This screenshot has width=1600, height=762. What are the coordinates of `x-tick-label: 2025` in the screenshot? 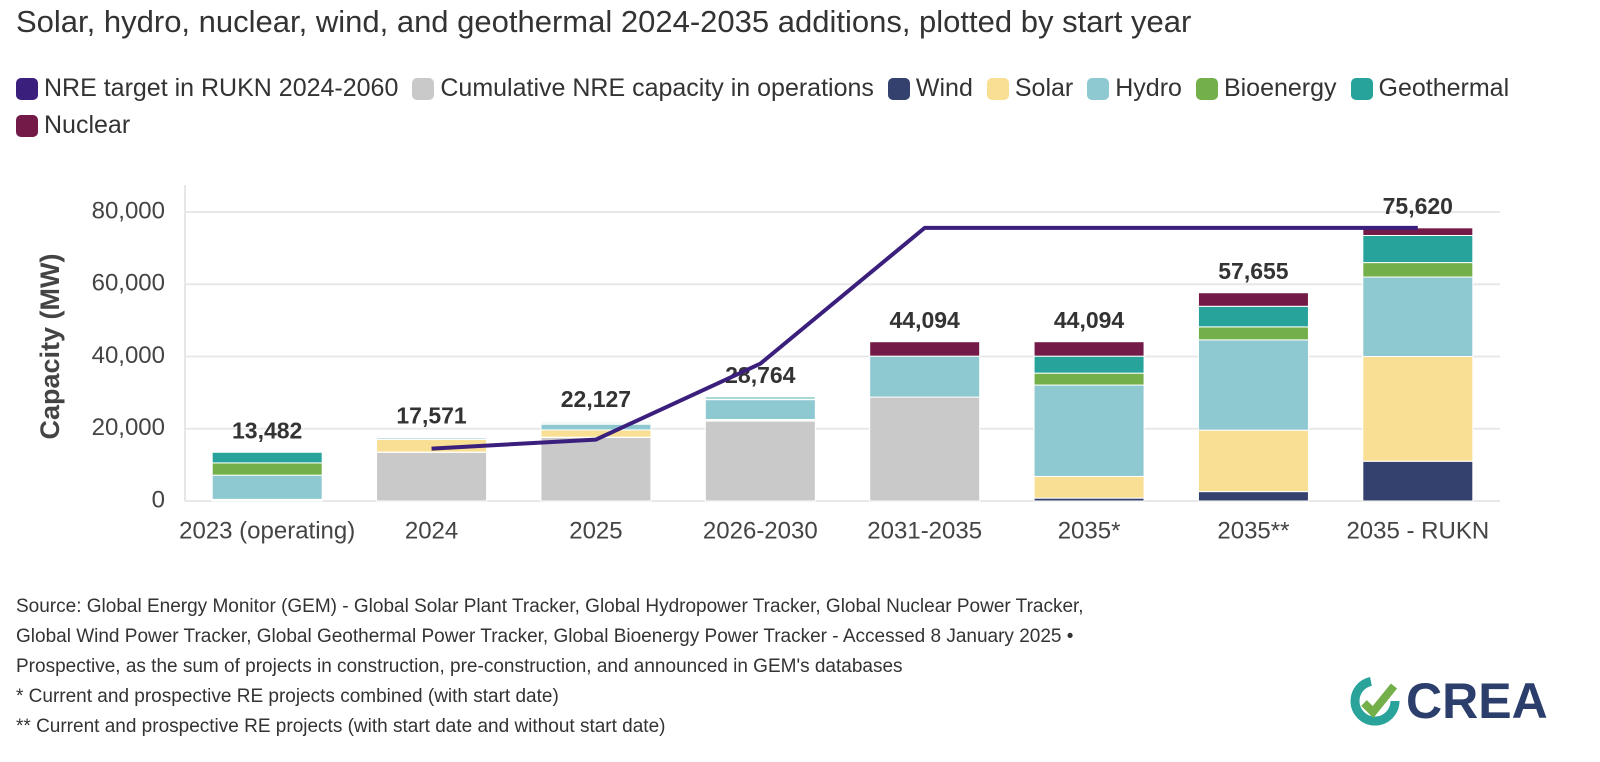 It's located at (595, 530).